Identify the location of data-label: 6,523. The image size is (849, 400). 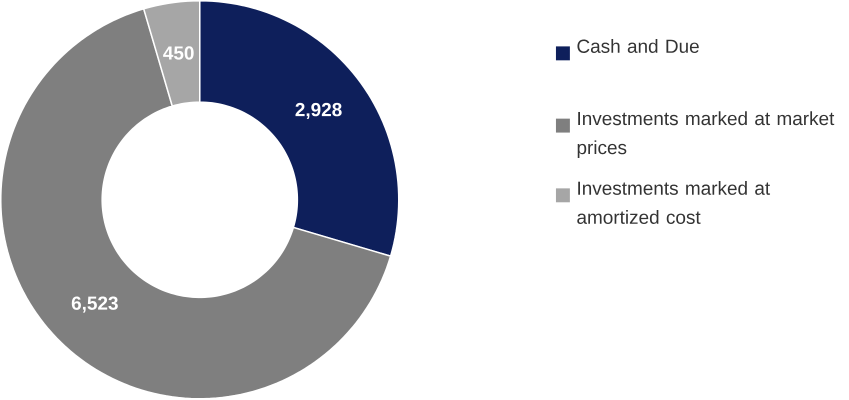
(95, 304).